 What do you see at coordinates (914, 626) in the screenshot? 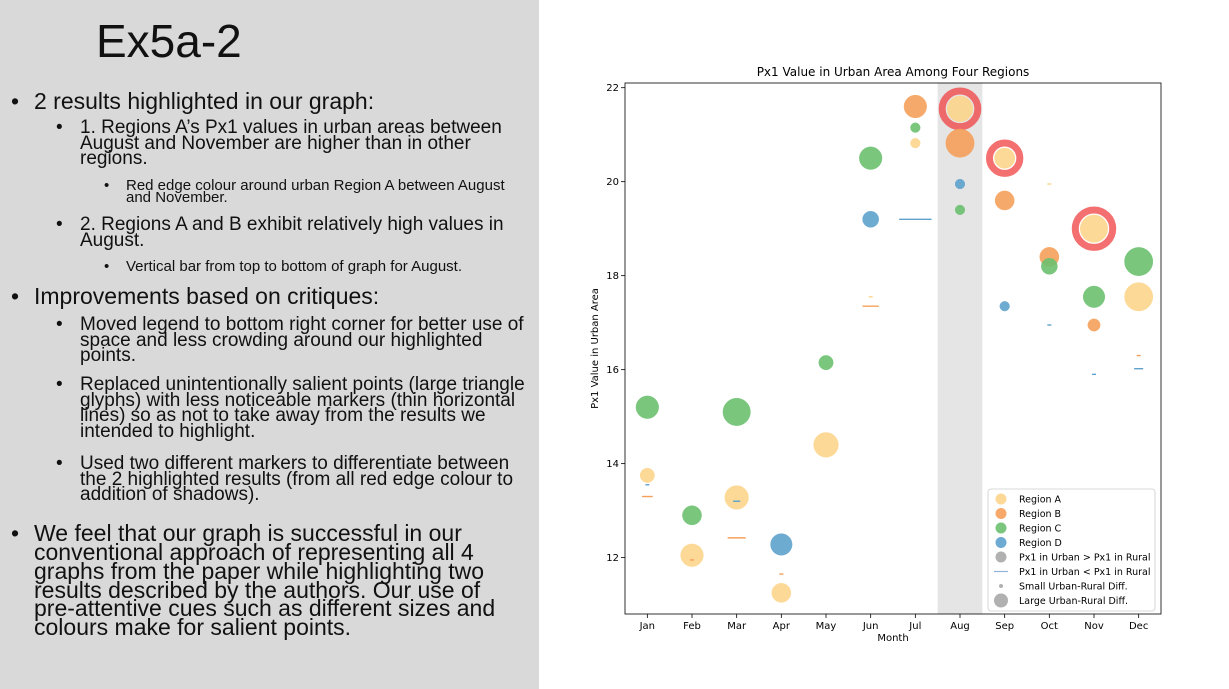
I see `x-tick-label: Jul` at bounding box center [914, 626].